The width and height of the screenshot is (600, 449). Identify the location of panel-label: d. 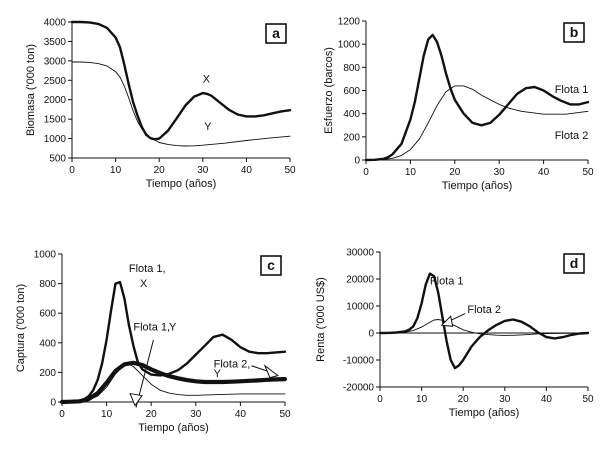
(574, 263).